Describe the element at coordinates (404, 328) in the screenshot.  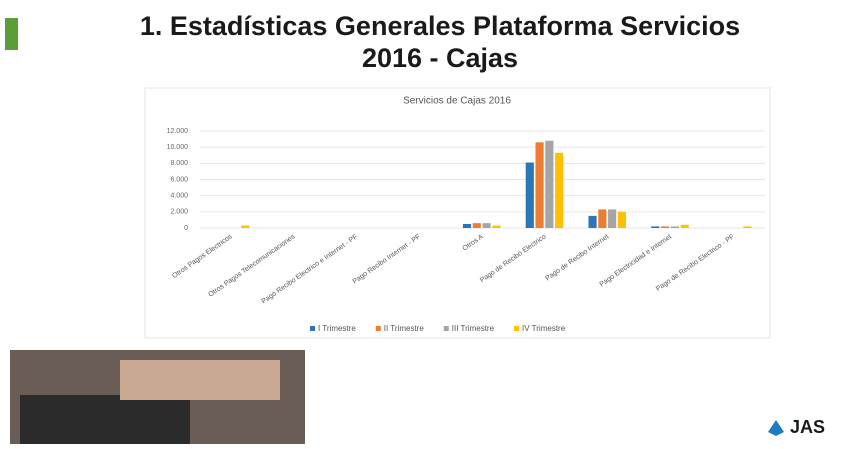
I see `legend-label: II Trimestre` at that location.